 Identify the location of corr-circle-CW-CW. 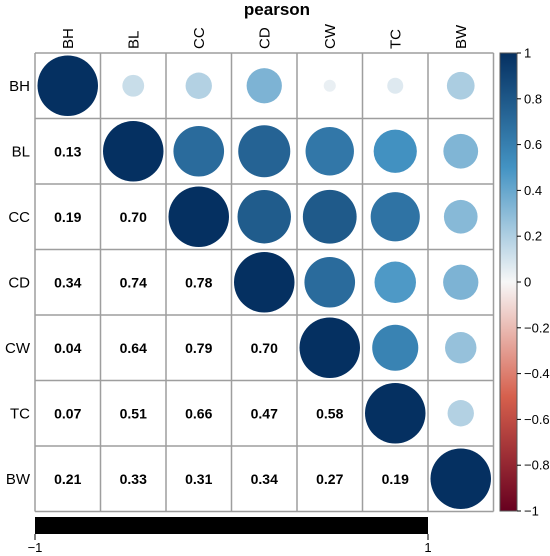
(329, 347).